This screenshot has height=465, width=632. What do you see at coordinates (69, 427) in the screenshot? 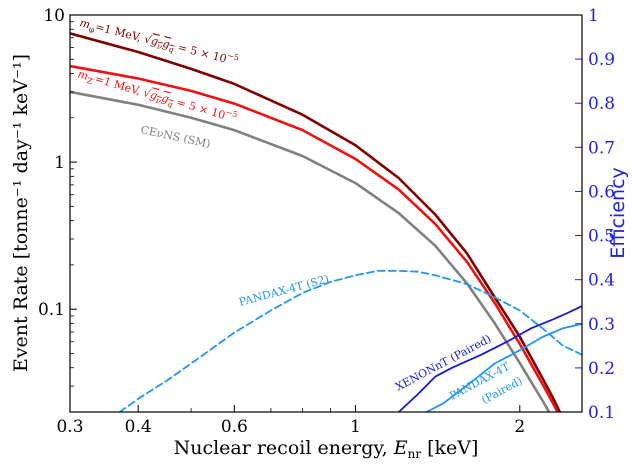
I see `x-tick-label-0: 0.3` at bounding box center [69, 427].